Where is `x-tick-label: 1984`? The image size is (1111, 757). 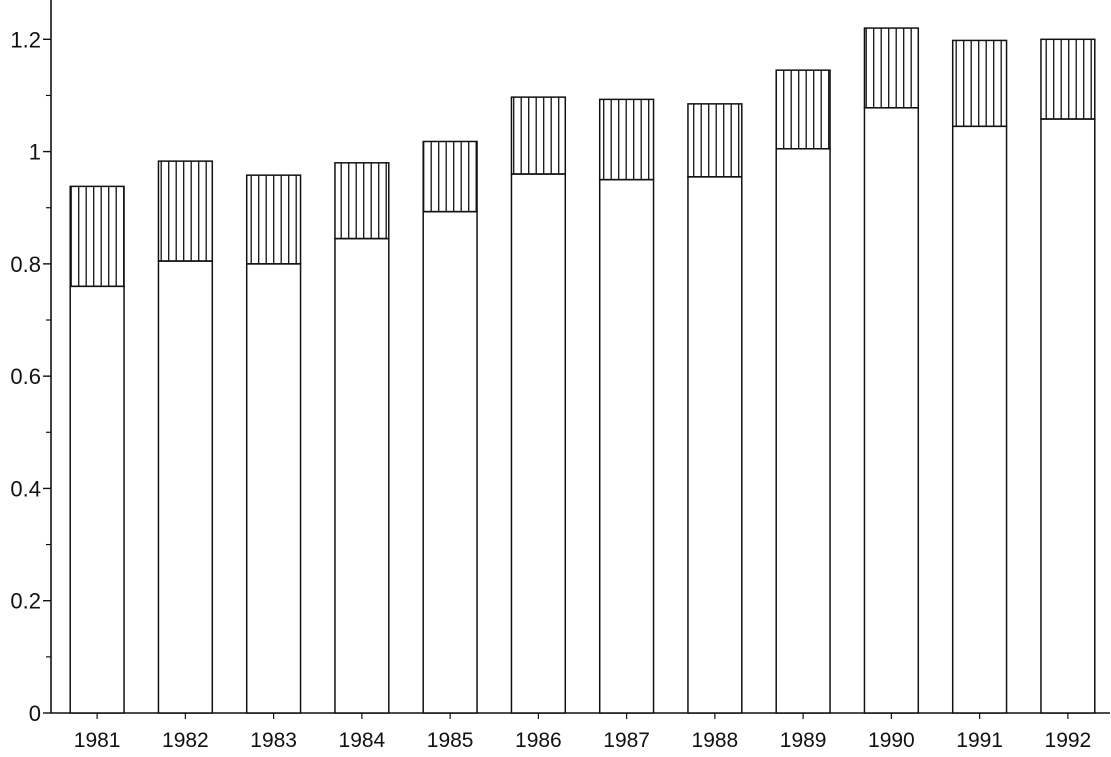 x-tick-label: 1984 is located at coordinates (362, 740).